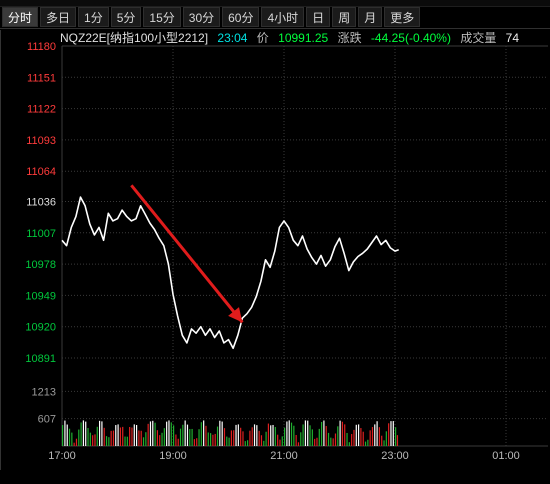 The image size is (550, 484). What do you see at coordinates (126, 17) in the screenshot?
I see `tab-3: 5分` at bounding box center [126, 17].